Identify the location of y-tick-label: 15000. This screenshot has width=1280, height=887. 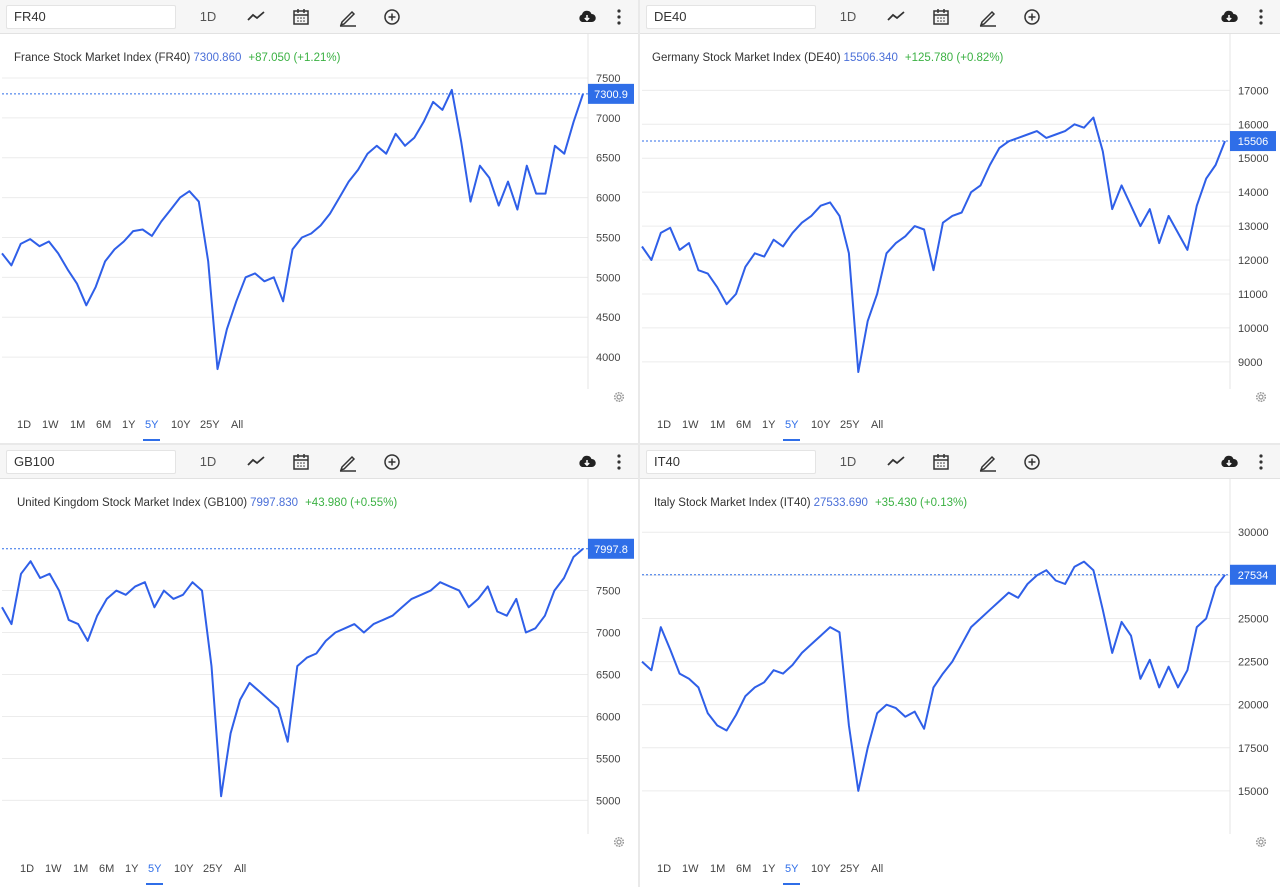
(1253, 792).